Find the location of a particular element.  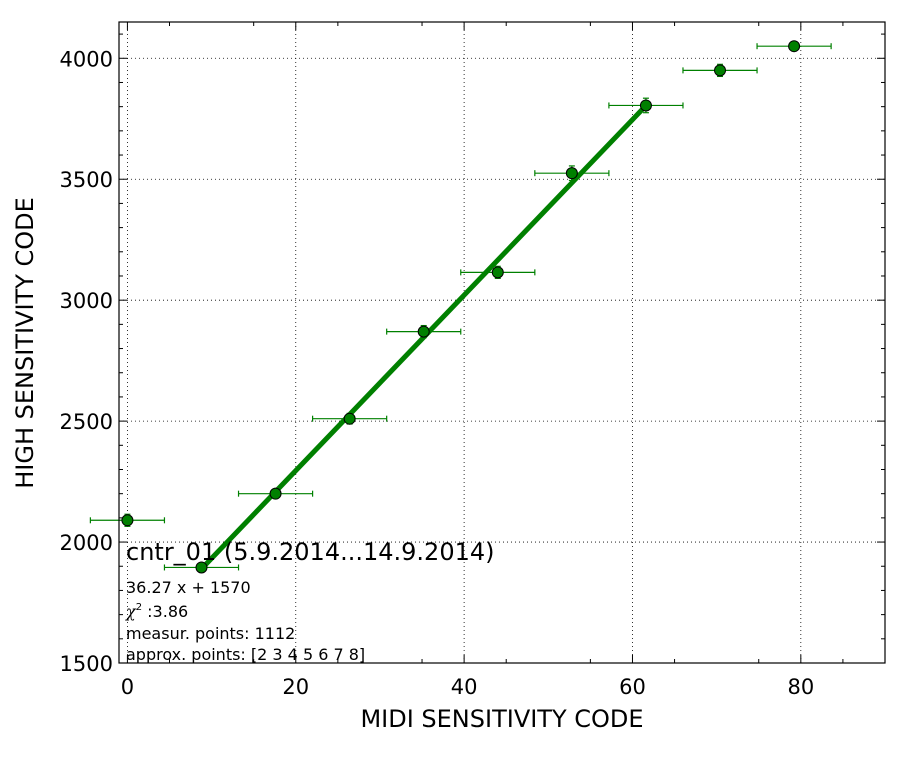

annotation-approx-points: approx. points: [2 3 4 5 6 7 8] is located at coordinates (245, 654).